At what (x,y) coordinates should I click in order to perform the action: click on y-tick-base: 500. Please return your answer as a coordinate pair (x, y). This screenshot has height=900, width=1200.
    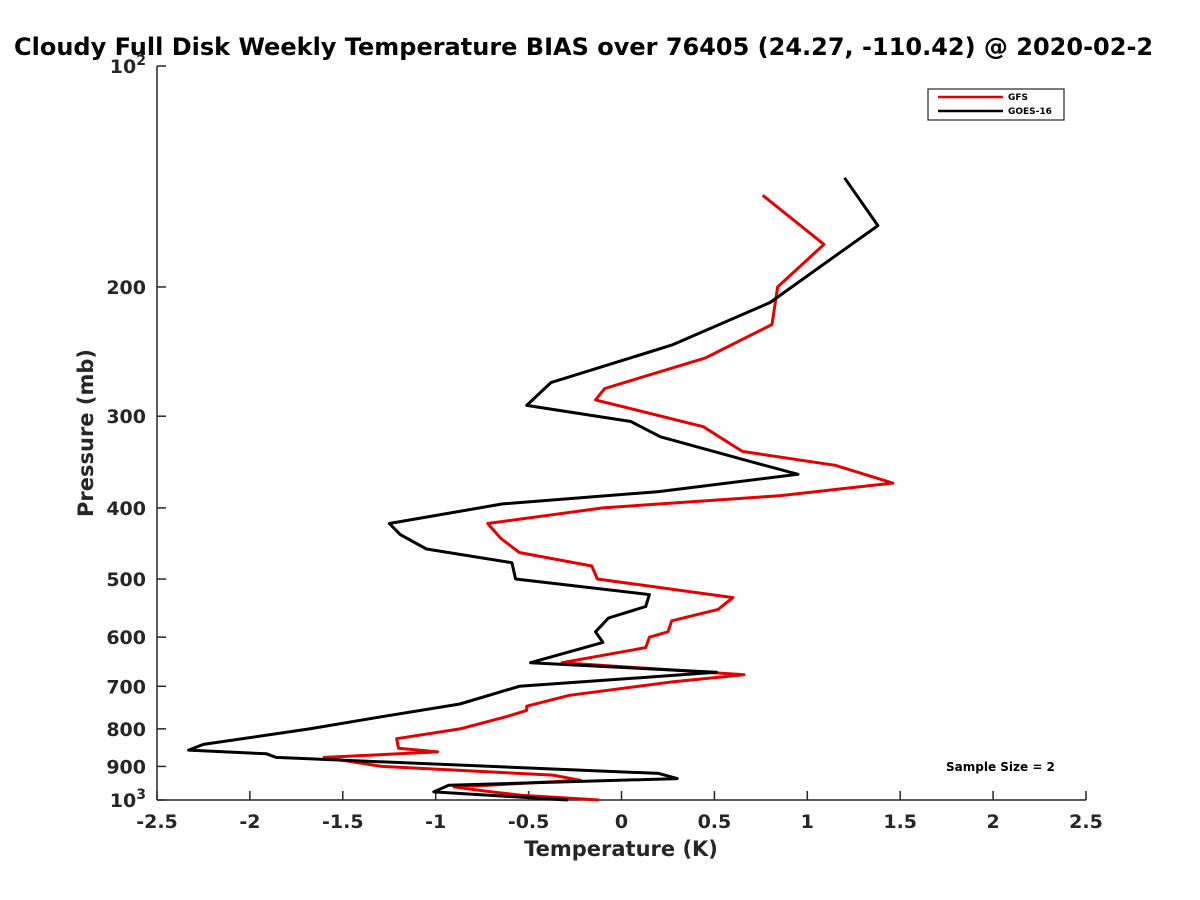
    Looking at the image, I should click on (126, 580).